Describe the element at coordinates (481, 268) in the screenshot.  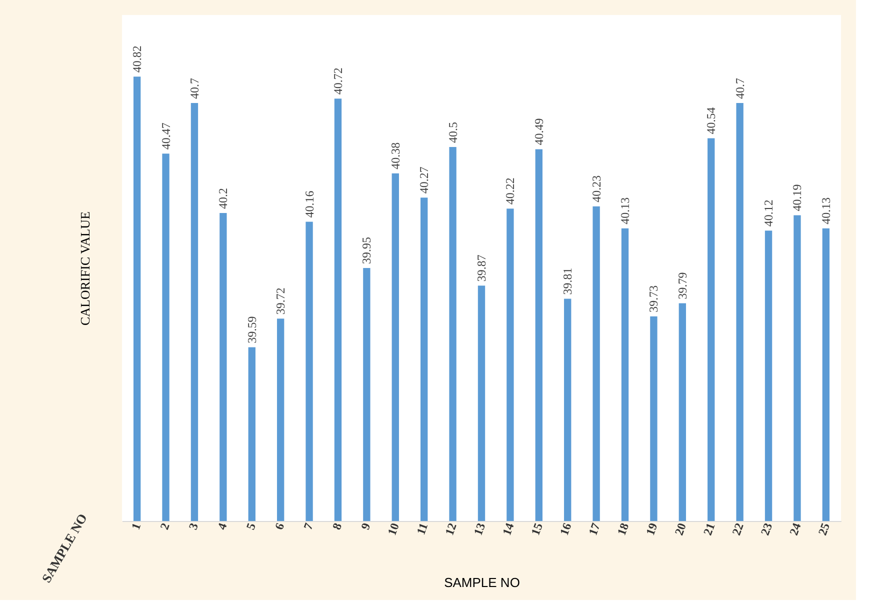
I see `data-label: 39.87` at that location.